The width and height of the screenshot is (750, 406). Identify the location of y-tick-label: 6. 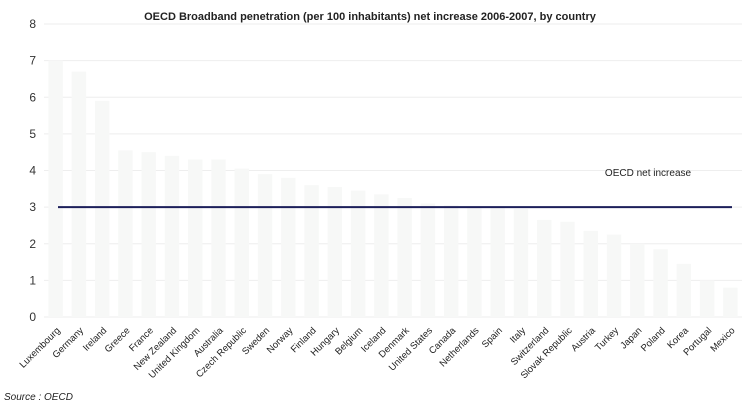
(32, 97).